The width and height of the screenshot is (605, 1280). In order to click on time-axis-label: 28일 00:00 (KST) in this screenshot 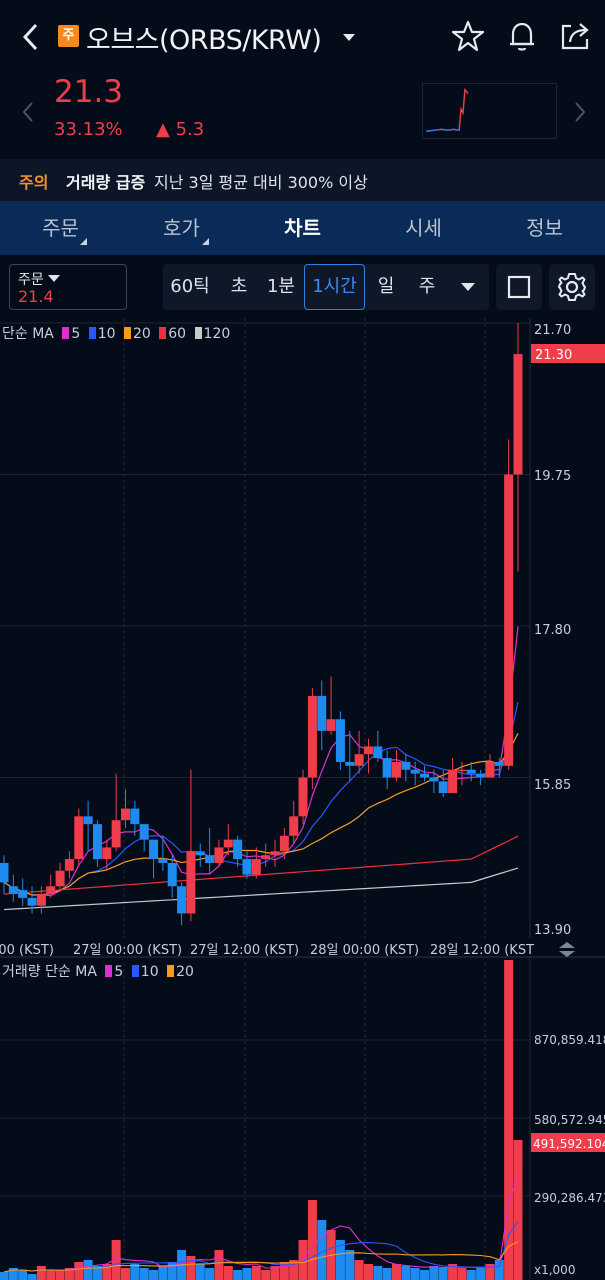, I will do `click(364, 950)`.